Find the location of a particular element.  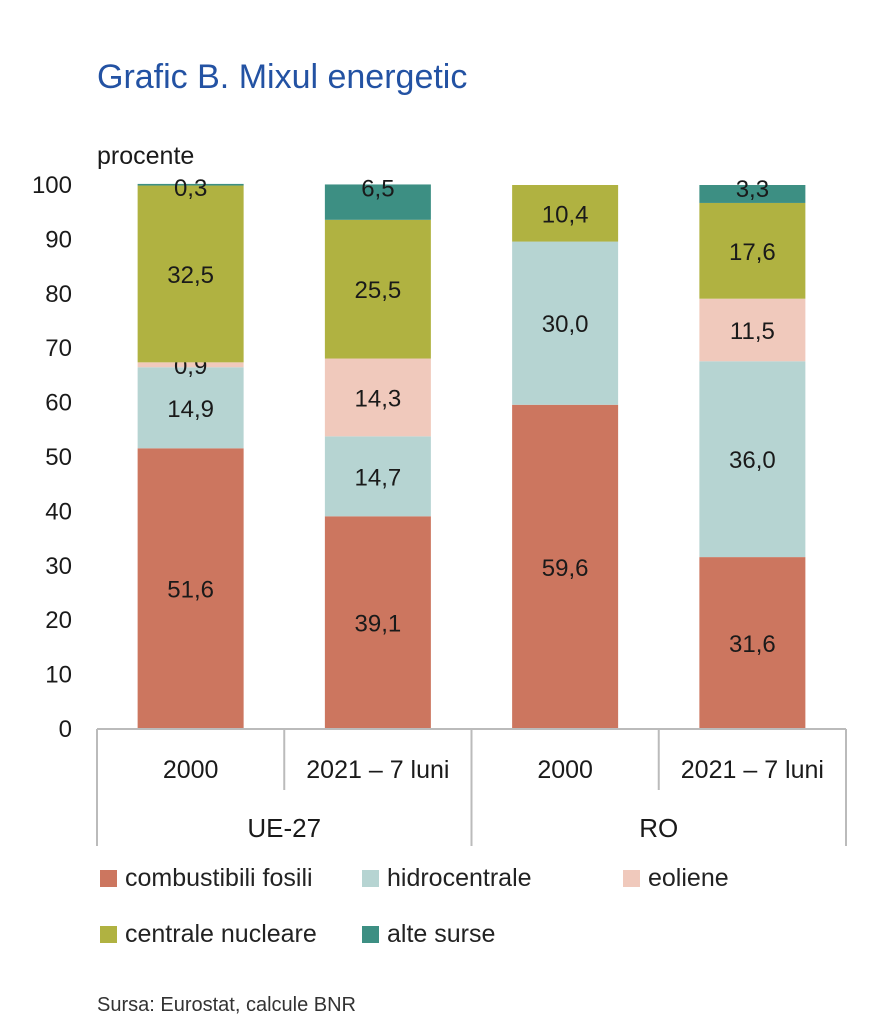

legend-swatch-alte is located at coordinates (370, 934).